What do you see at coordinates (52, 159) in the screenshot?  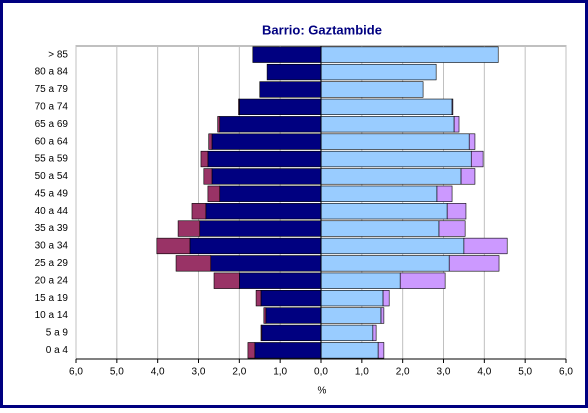 I see `y-tick-label: 55 a 59` at bounding box center [52, 159].